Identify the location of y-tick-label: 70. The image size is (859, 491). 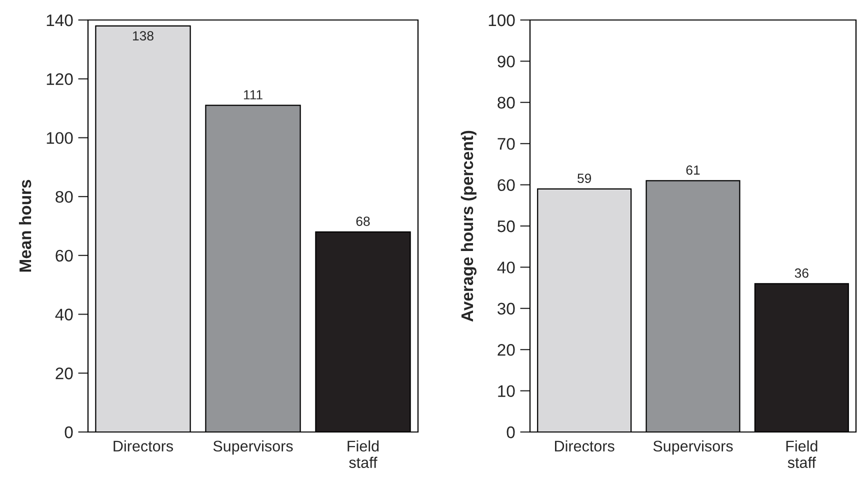
(506, 144).